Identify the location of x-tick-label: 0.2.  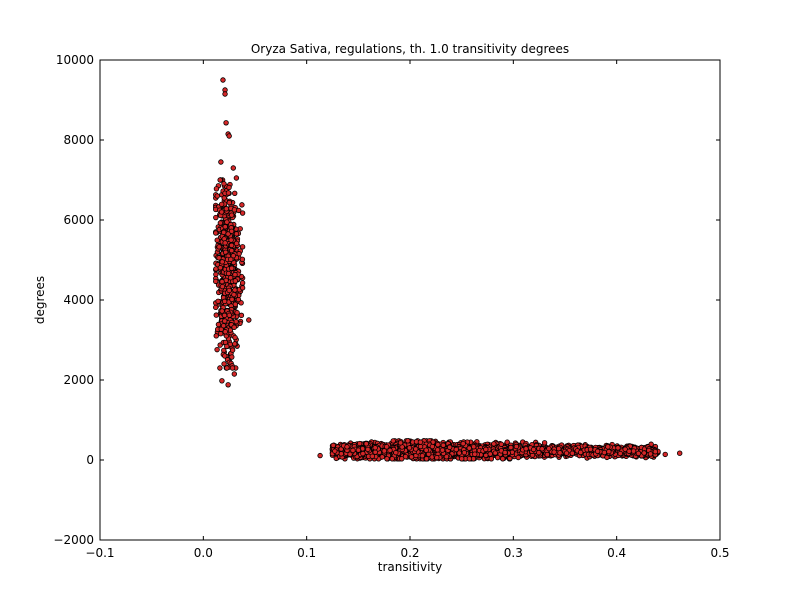
(409, 553).